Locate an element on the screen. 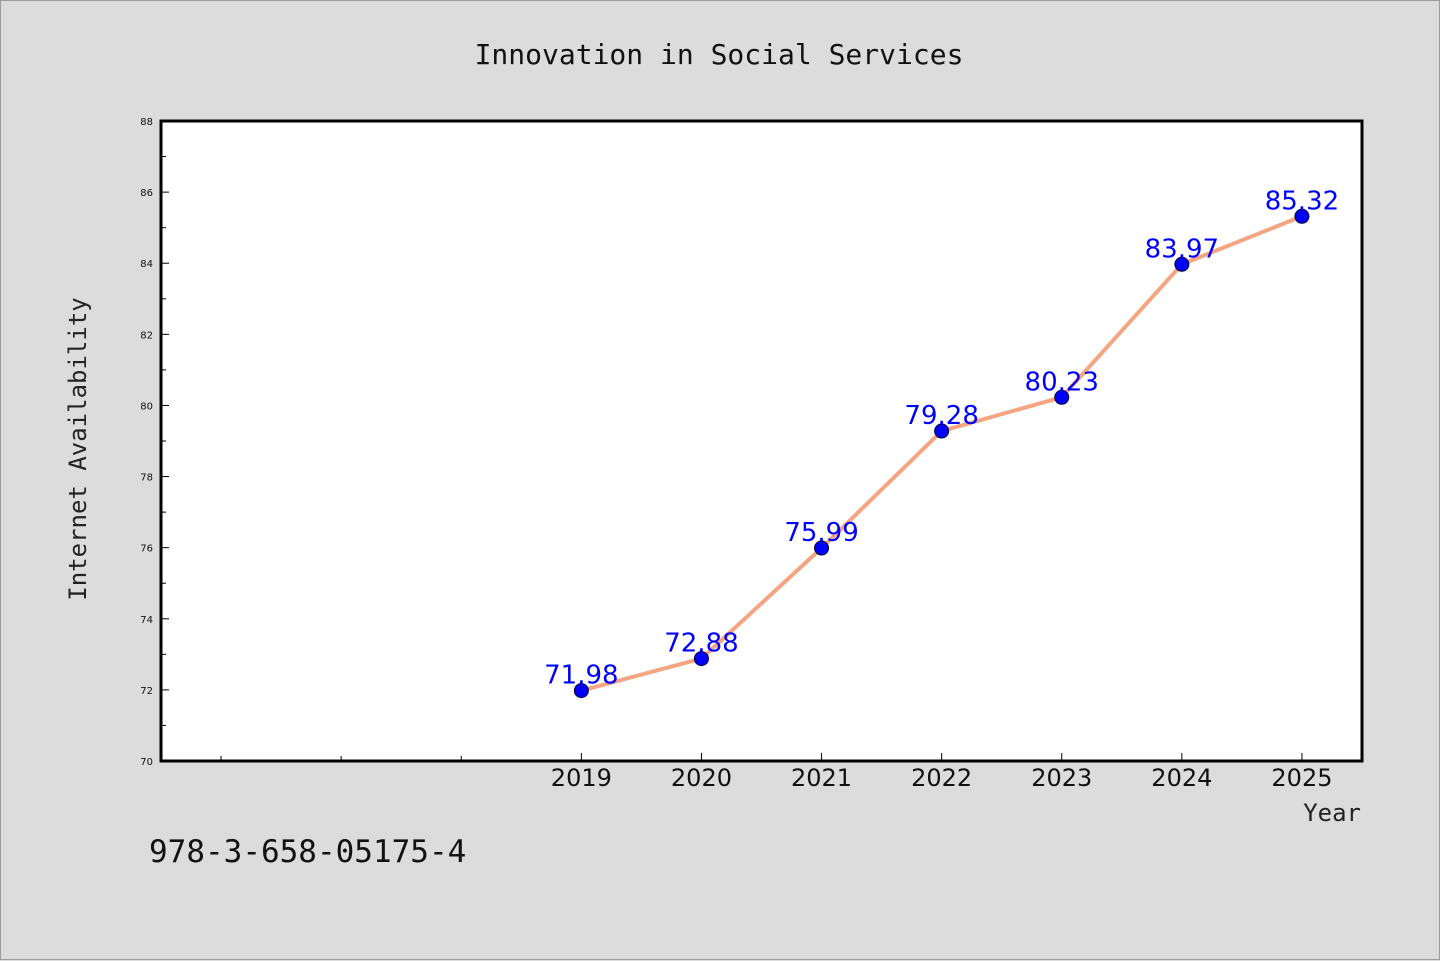 The image size is (1440, 961). x-axis-label: Year is located at coordinates (1332, 813).